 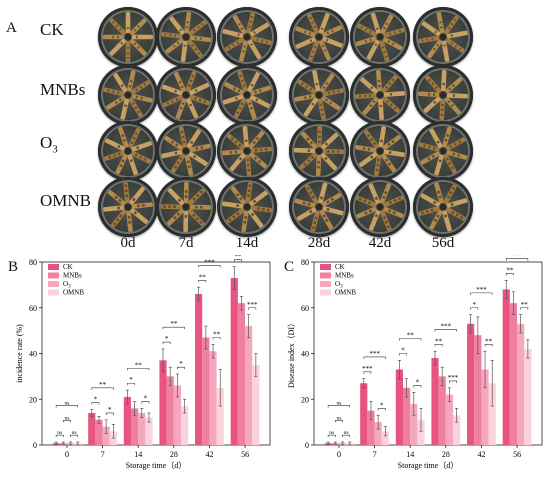 I want to click on chart-b-legend-label: CK, so click(x=68, y=267).